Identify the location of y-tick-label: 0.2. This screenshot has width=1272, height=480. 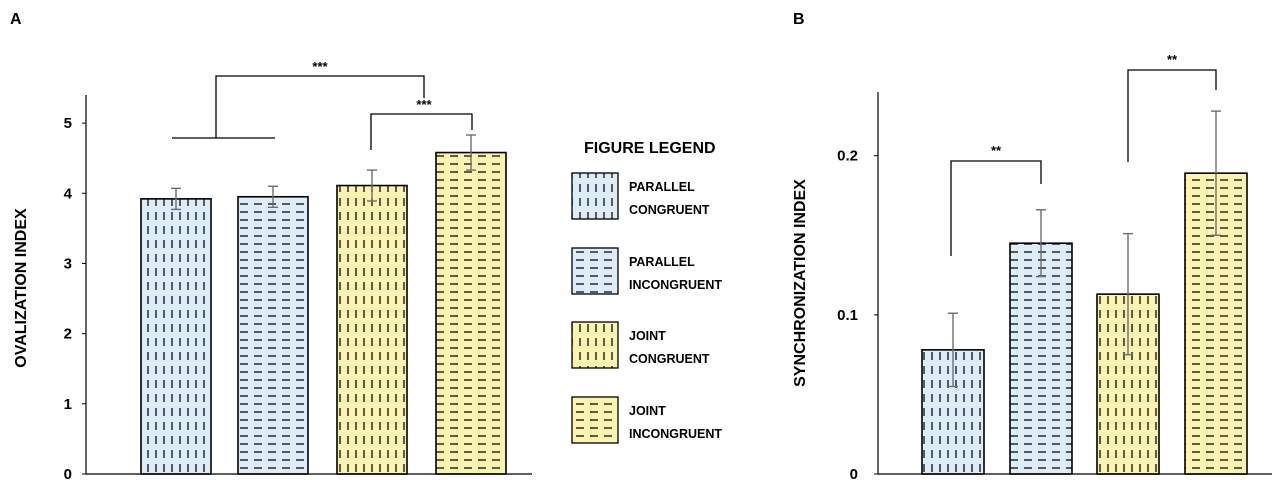
(847, 156).